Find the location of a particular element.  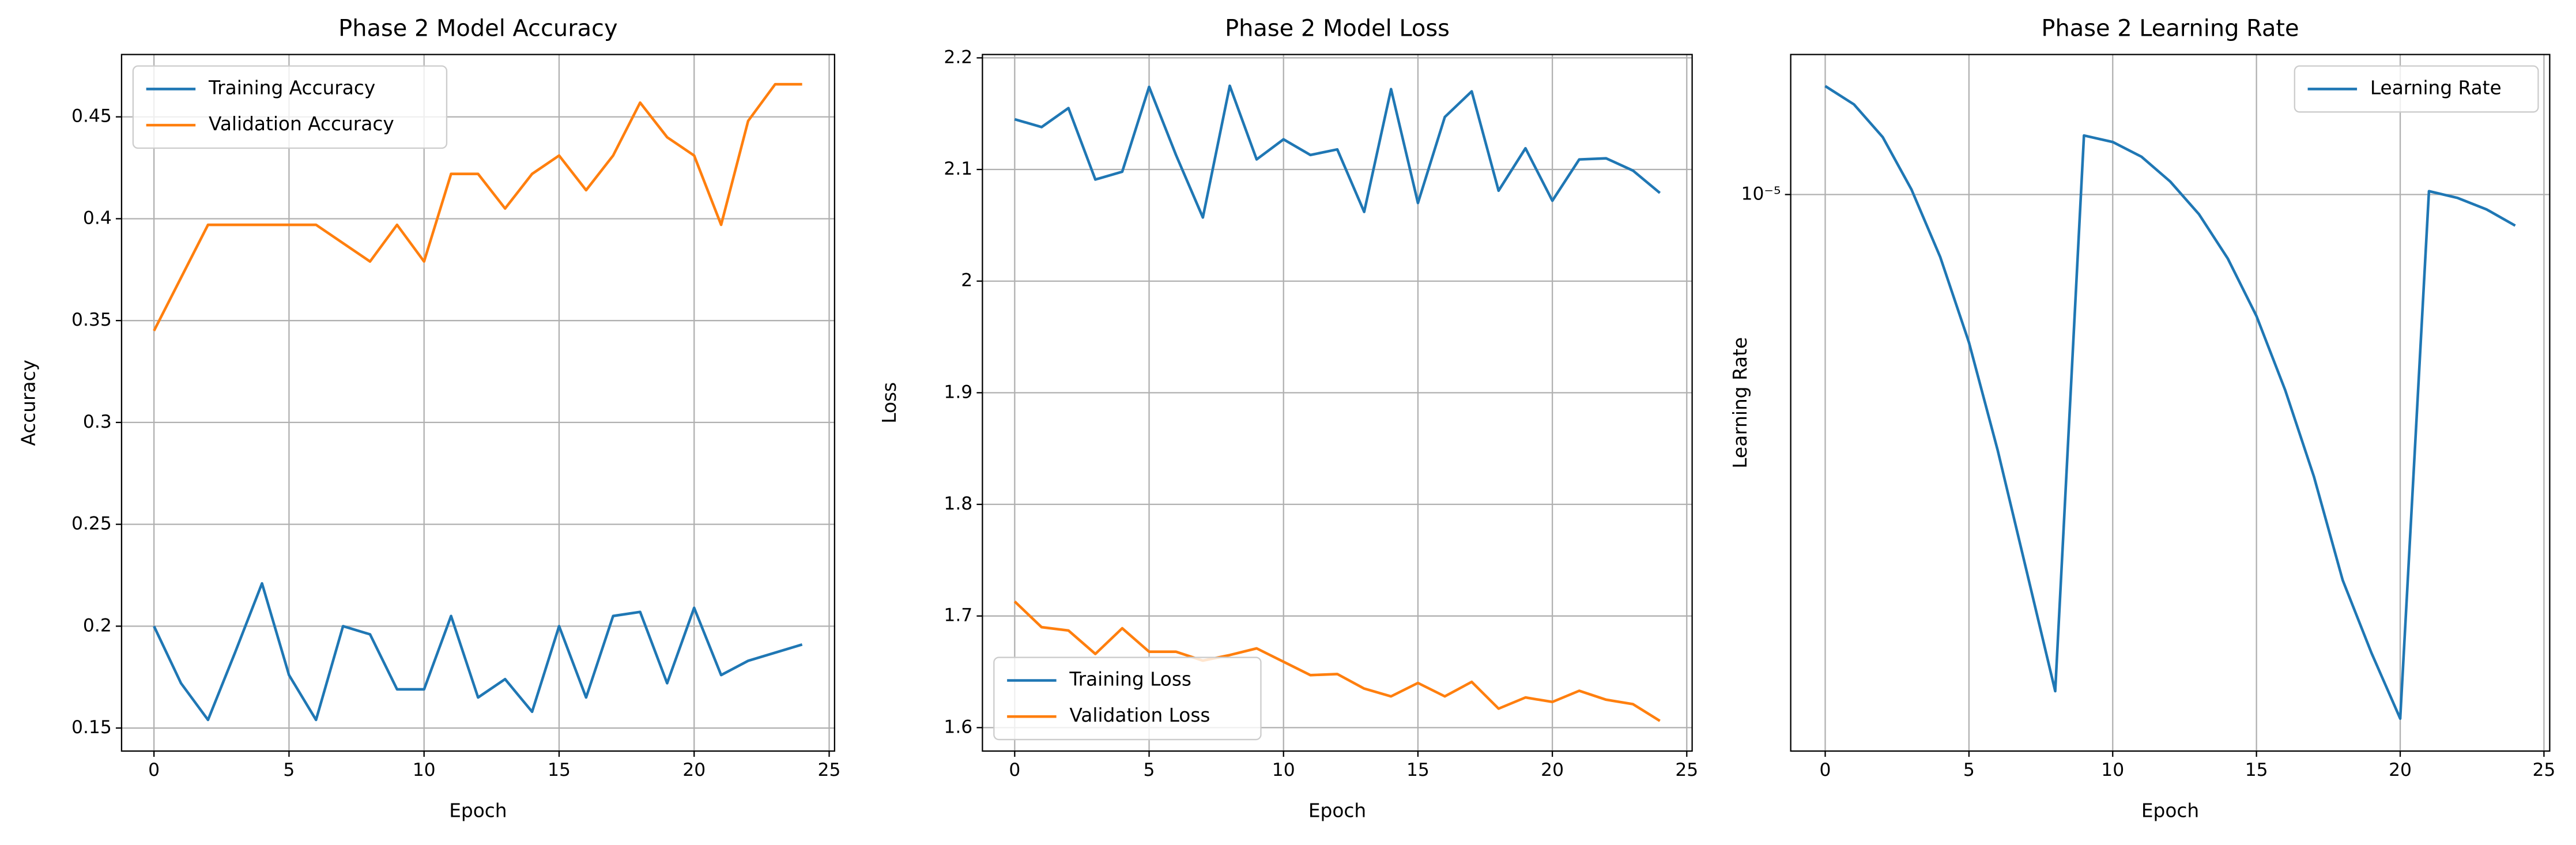

y-tick-label: 0.45 is located at coordinates (91, 116).